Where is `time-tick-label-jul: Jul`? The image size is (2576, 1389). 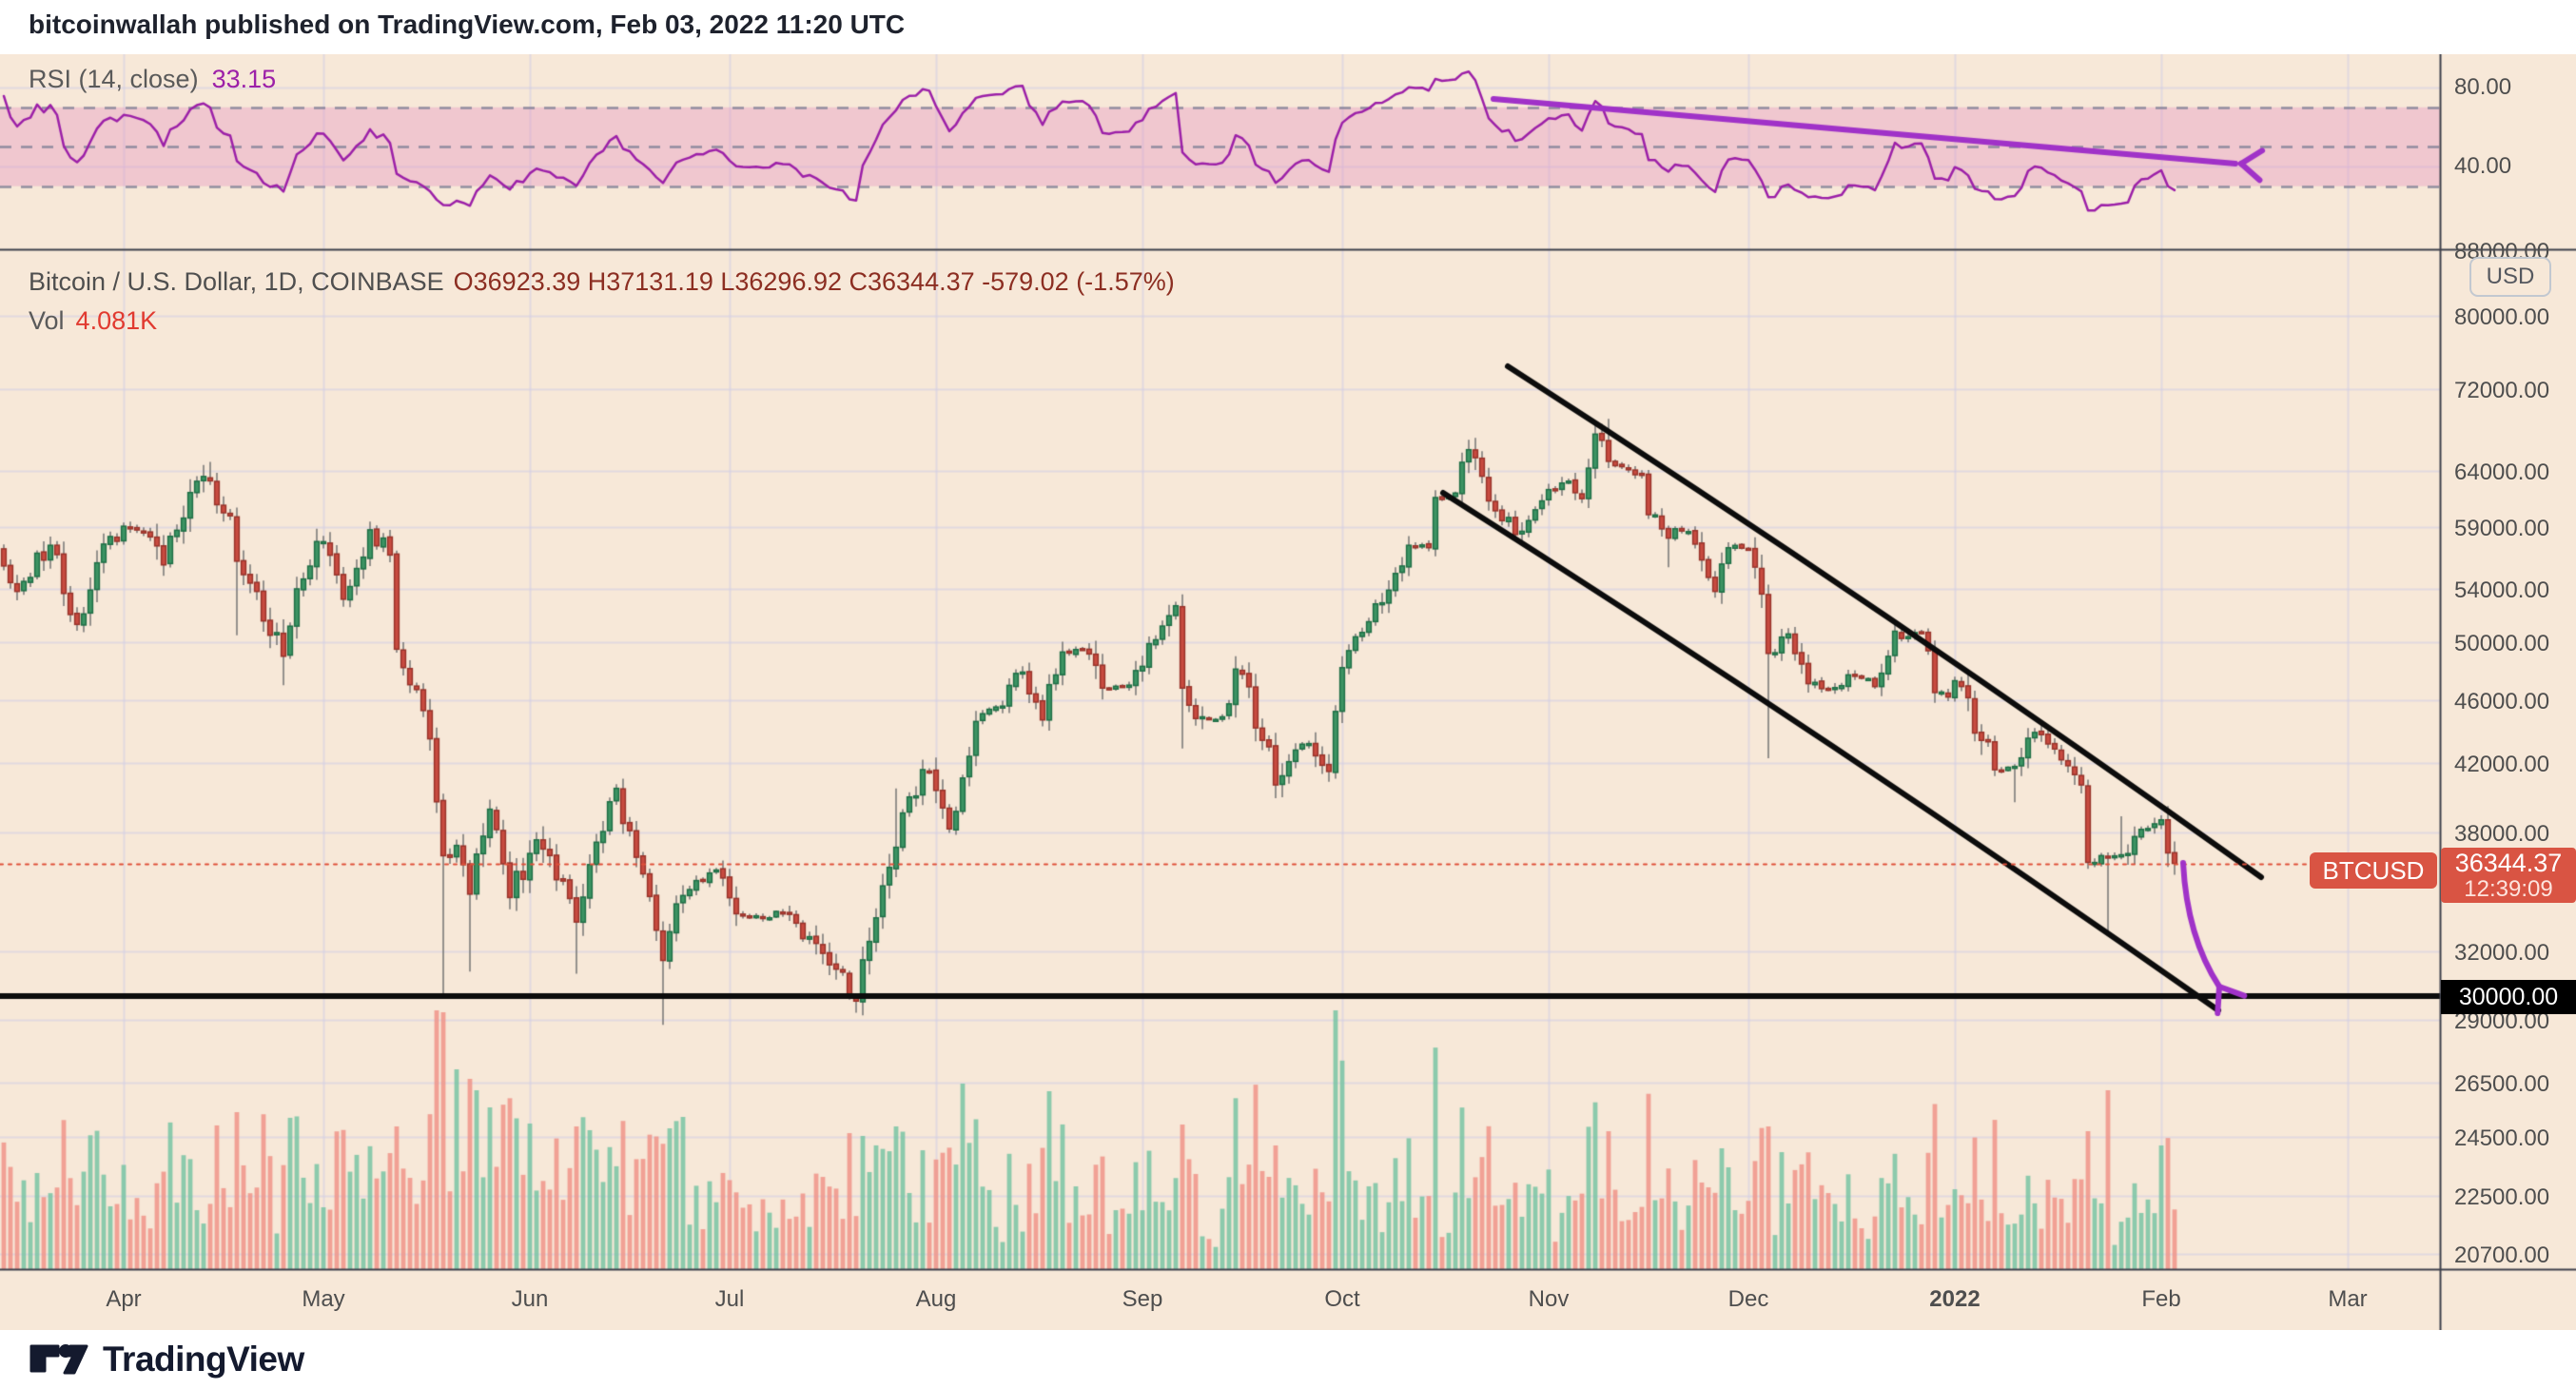
time-tick-label-jul: Jul is located at coordinates (730, 1299).